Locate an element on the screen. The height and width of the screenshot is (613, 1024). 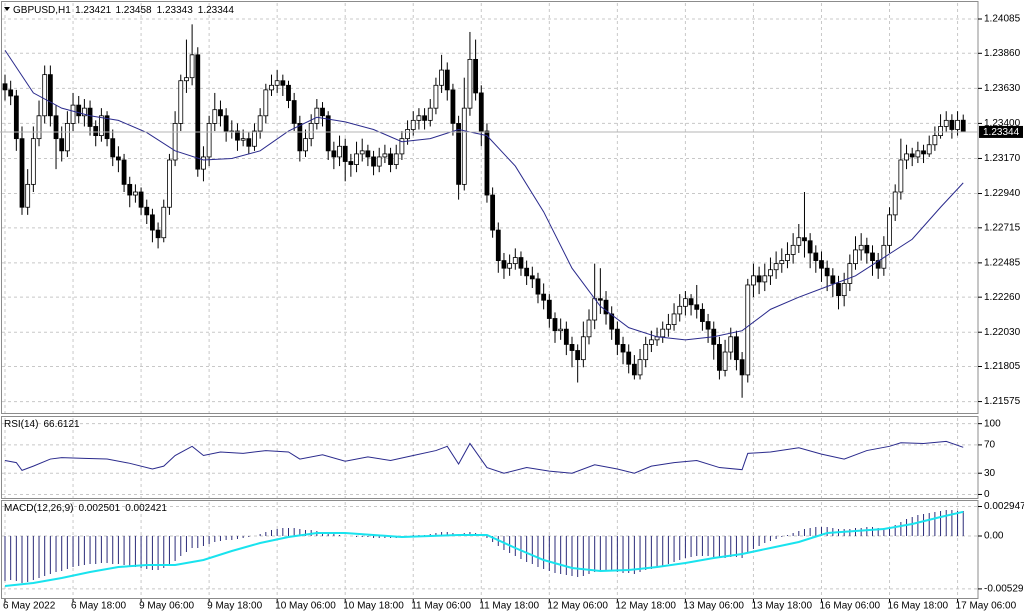
symbol-header: GBPUSD,H1 1.23421 1.23458 1.23343 1.23344 is located at coordinates (123, 10).